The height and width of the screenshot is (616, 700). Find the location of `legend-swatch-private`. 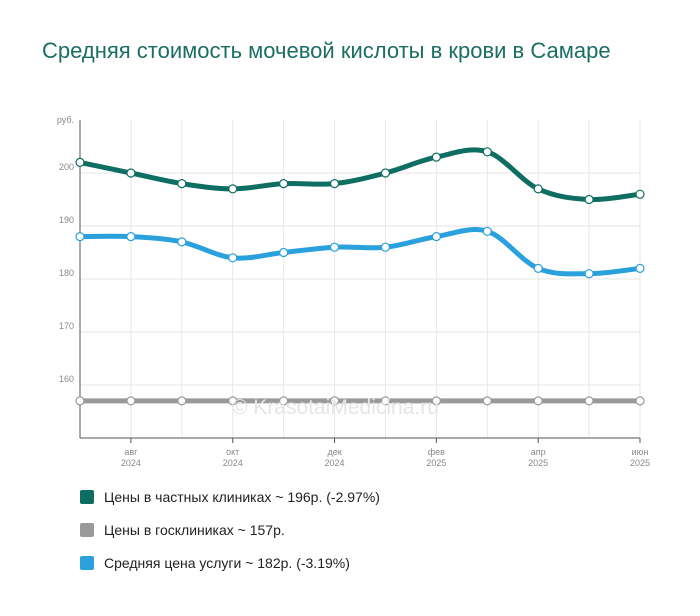

legend-swatch-private is located at coordinates (87, 497).